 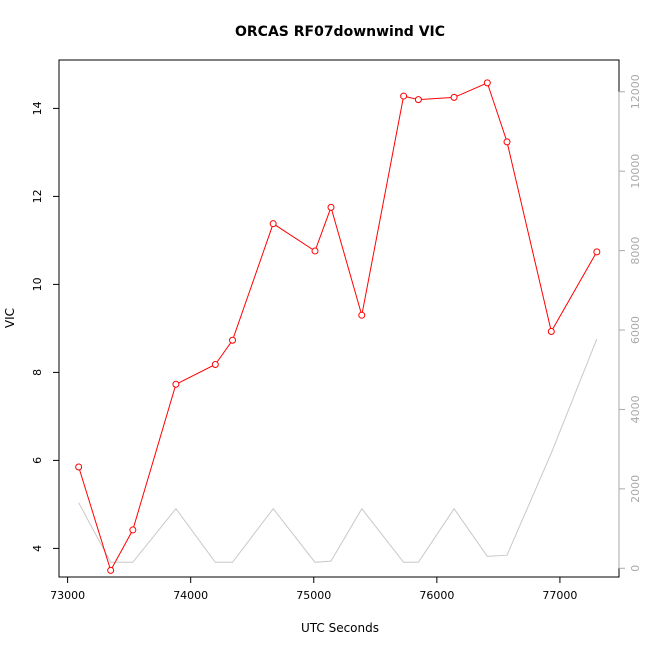 I want to click on y2-tick-label: 8000, so click(x=635, y=251).